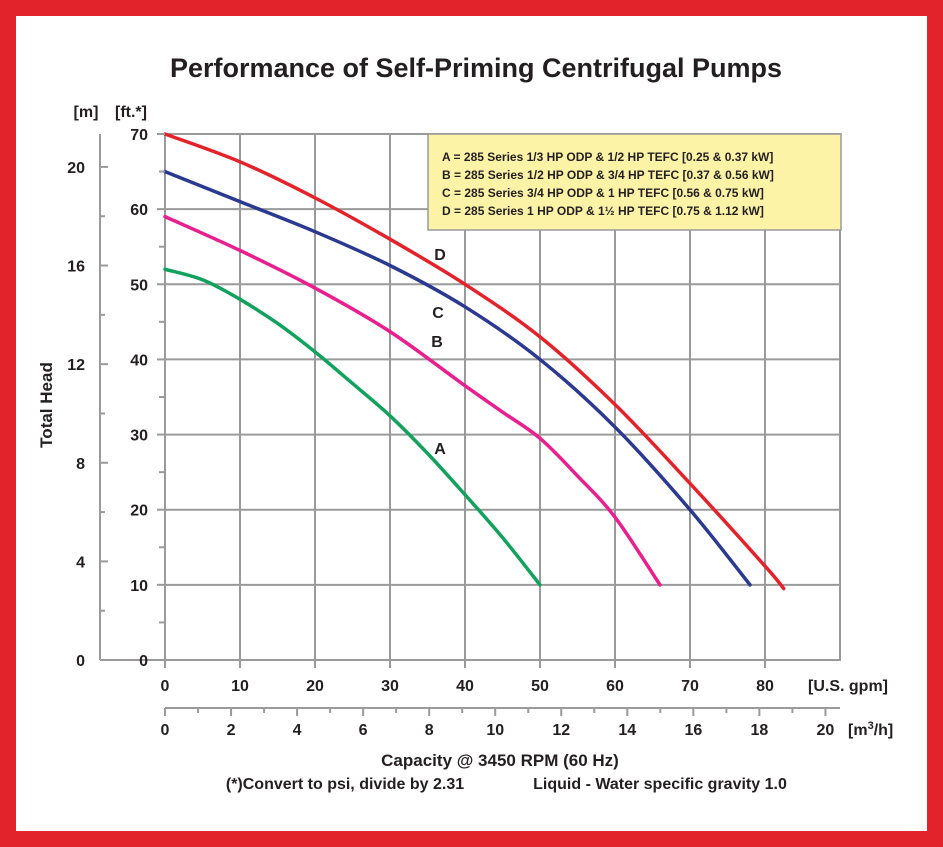 Image resolution: width=943 pixels, height=847 pixels. I want to click on y2-tick-label: 0, so click(80, 661).